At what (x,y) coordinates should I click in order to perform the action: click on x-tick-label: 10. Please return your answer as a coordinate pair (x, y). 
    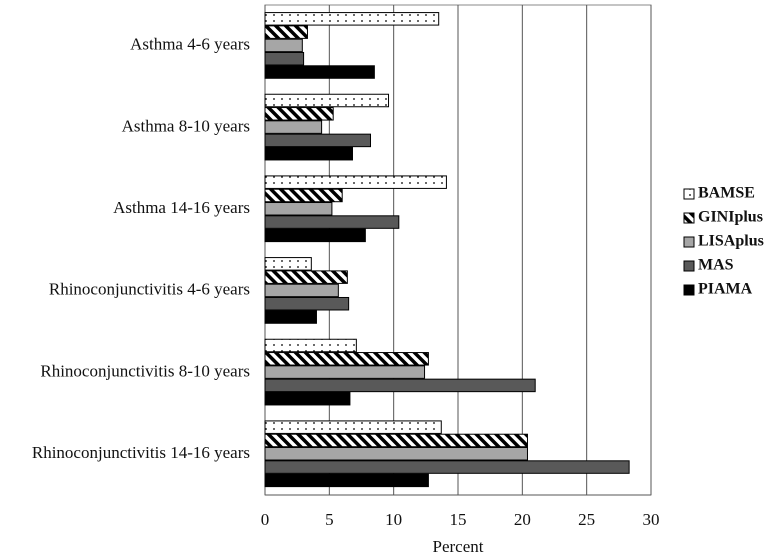
    Looking at the image, I should click on (393, 519).